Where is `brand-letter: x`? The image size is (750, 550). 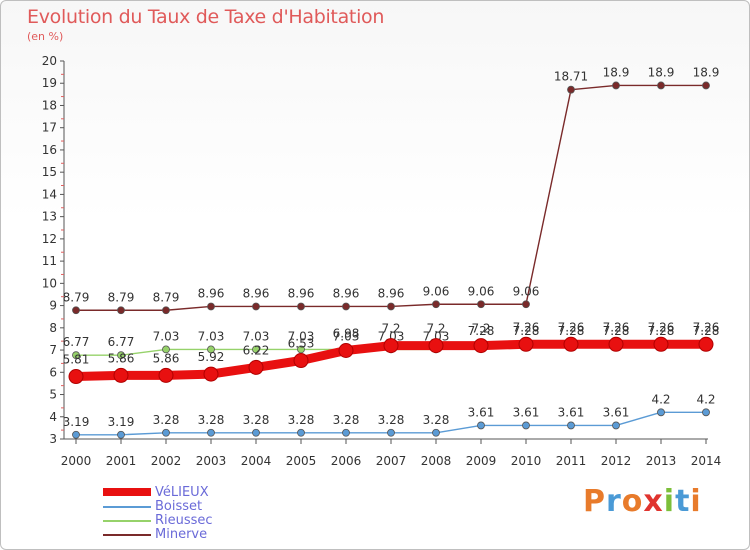
brand-letter: x is located at coordinates (653, 501).